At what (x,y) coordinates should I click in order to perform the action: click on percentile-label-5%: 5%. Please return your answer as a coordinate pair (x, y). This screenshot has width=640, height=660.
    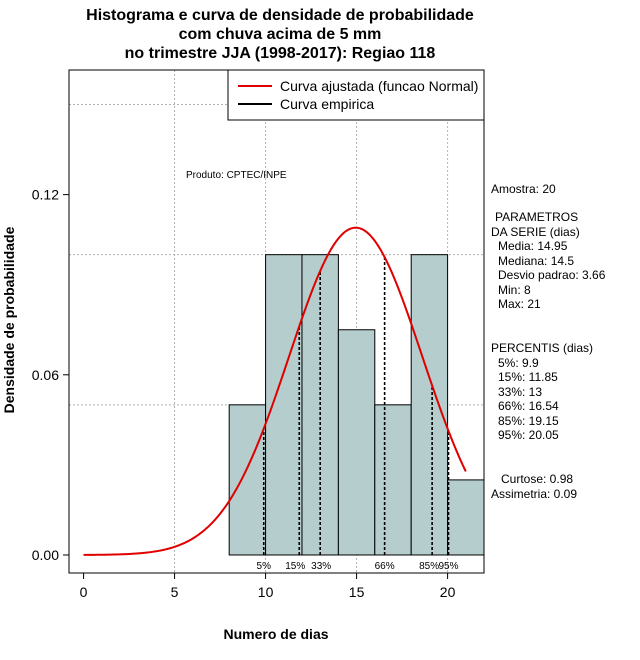
    Looking at the image, I should click on (264, 566).